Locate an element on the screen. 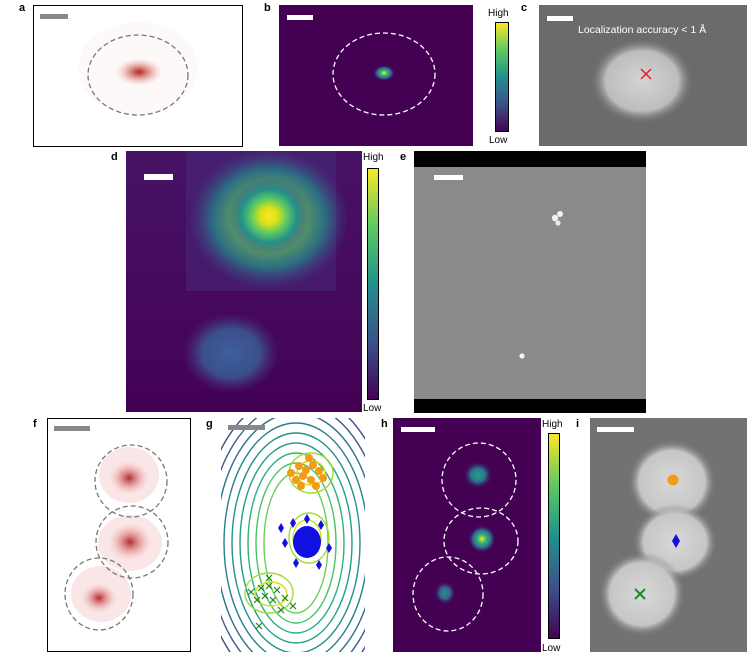 The height and width of the screenshot is (662, 753). localization-cluster-middle is located at coordinates (130, 542).